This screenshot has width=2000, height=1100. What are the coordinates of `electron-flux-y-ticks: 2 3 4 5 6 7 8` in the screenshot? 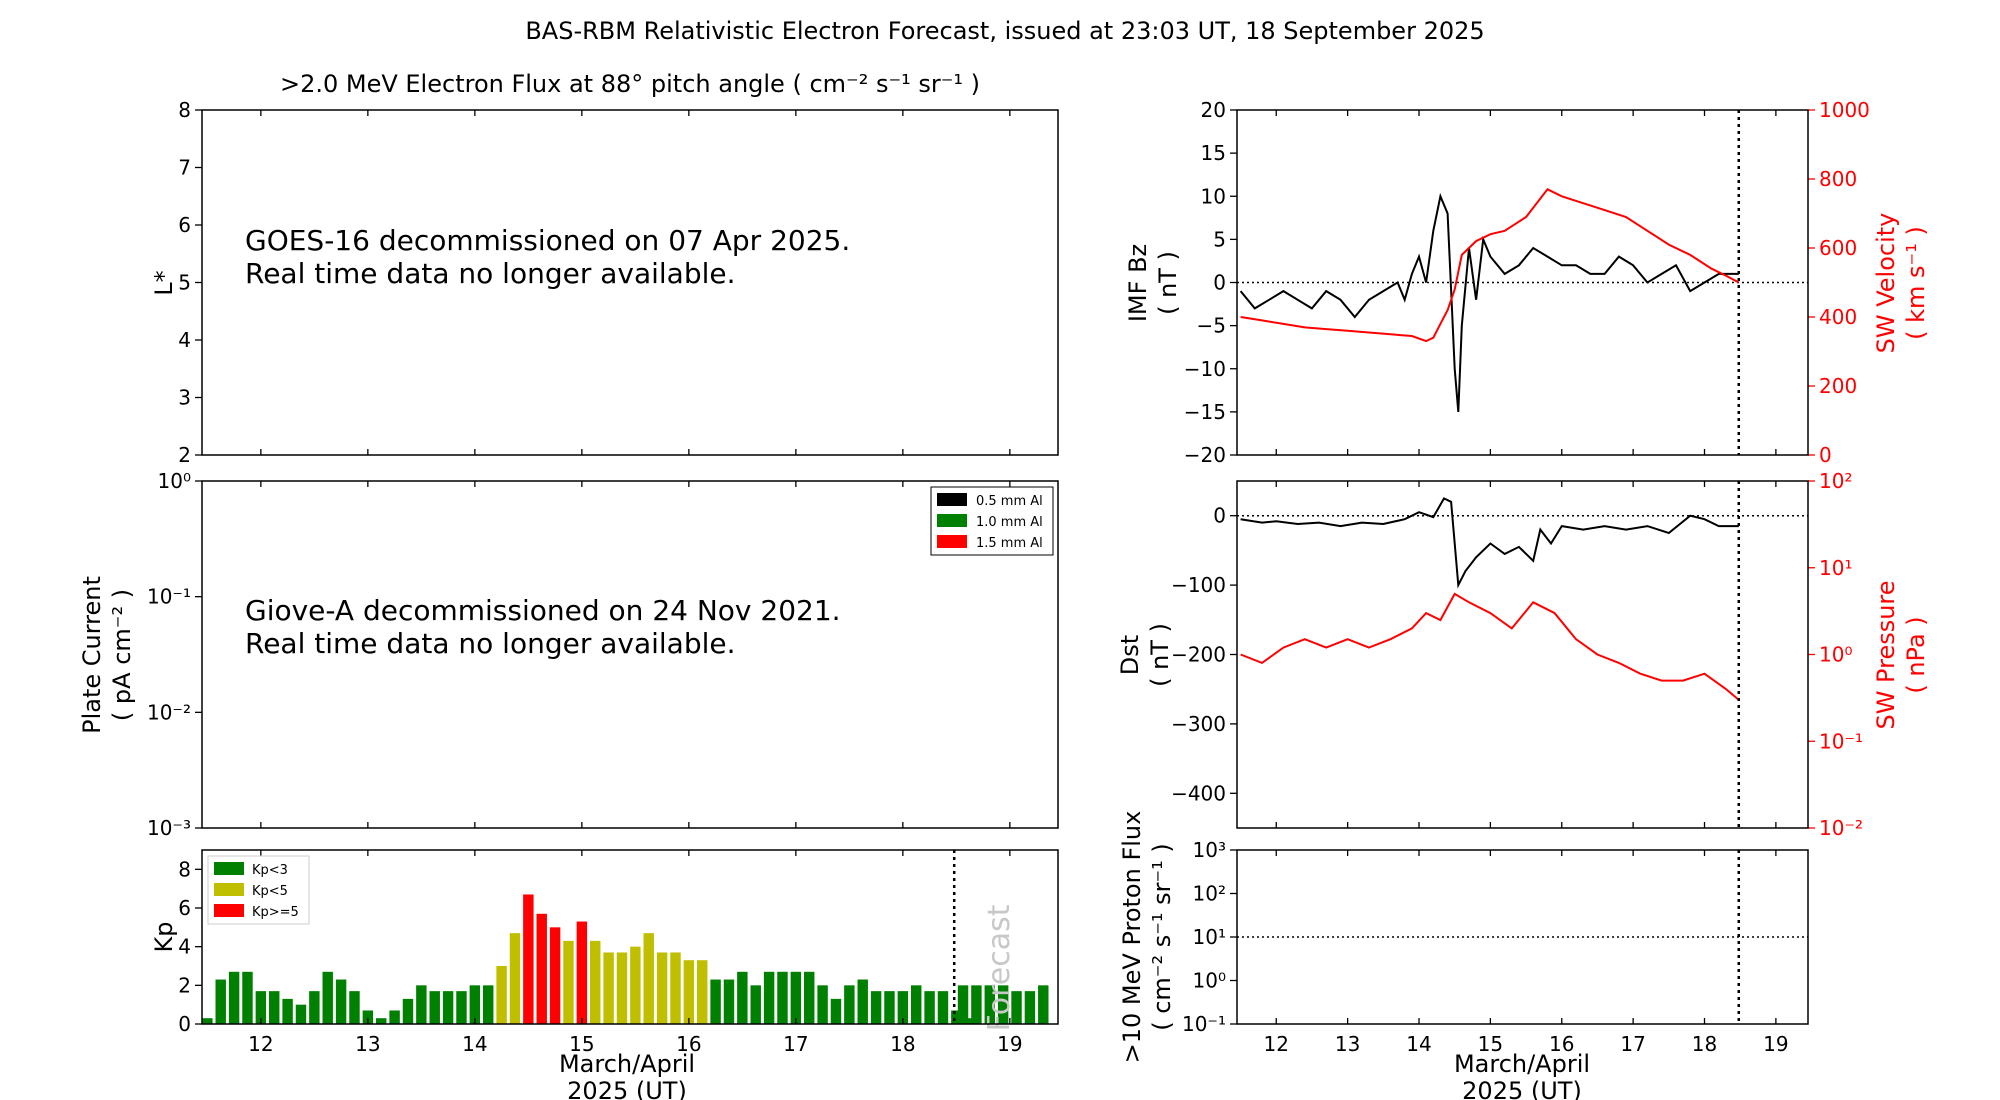 It's located at (190, 282).